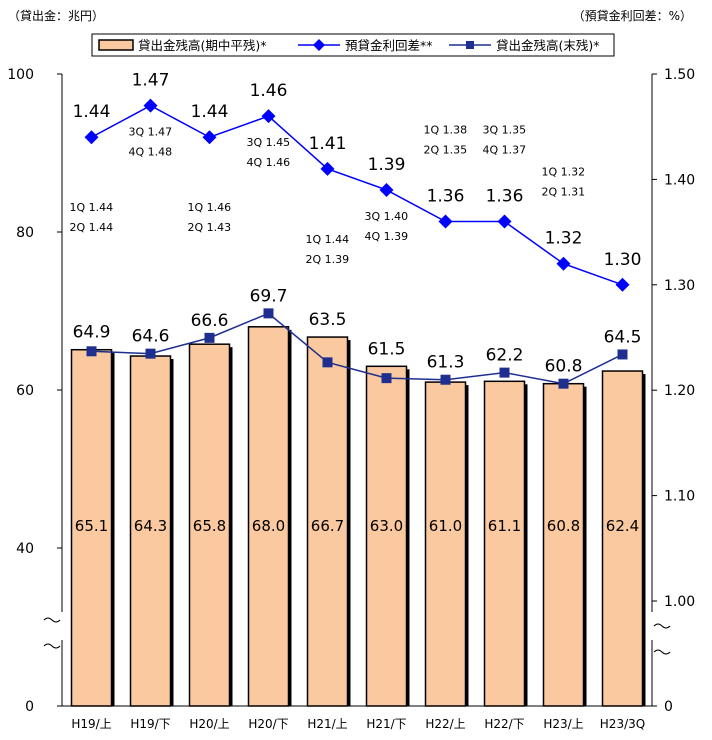  Describe the element at coordinates (92, 207) in the screenshot. I see `quarter-note: 1Q 1.44` at that location.